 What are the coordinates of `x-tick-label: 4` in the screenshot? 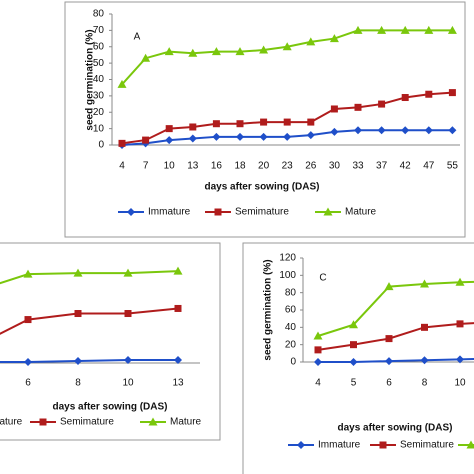 It's located at (318, 383).